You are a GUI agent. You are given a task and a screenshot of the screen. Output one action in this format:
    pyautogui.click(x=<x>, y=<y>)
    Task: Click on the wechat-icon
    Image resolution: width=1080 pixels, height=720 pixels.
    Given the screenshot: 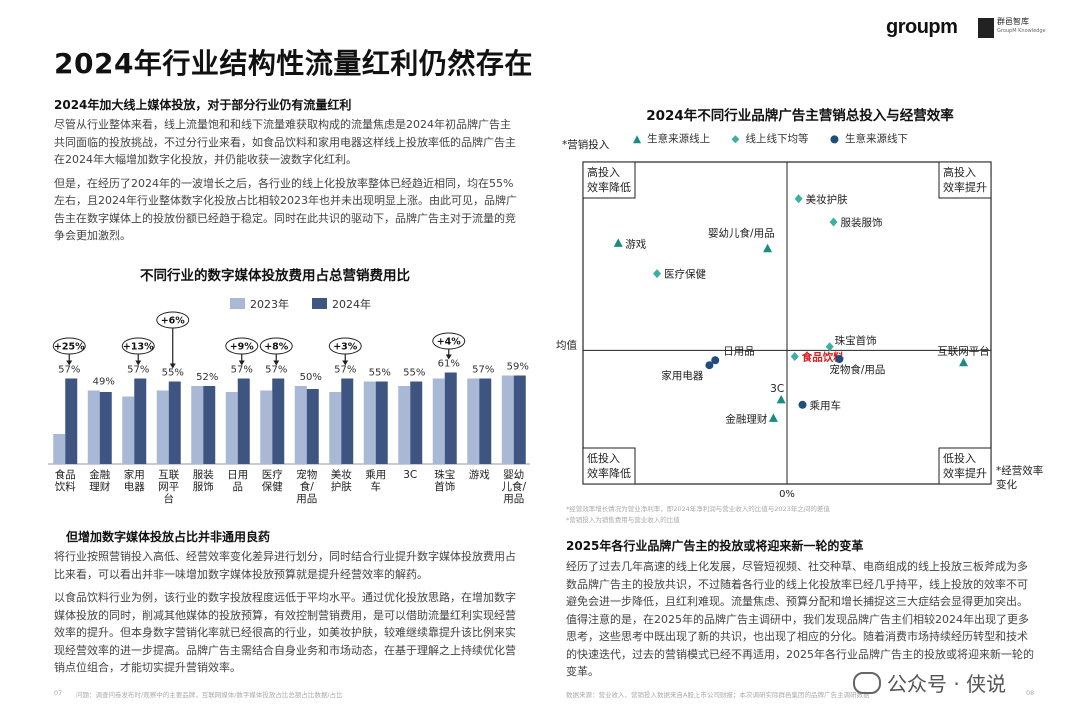 What is the action you would take?
    pyautogui.click(x=867, y=683)
    